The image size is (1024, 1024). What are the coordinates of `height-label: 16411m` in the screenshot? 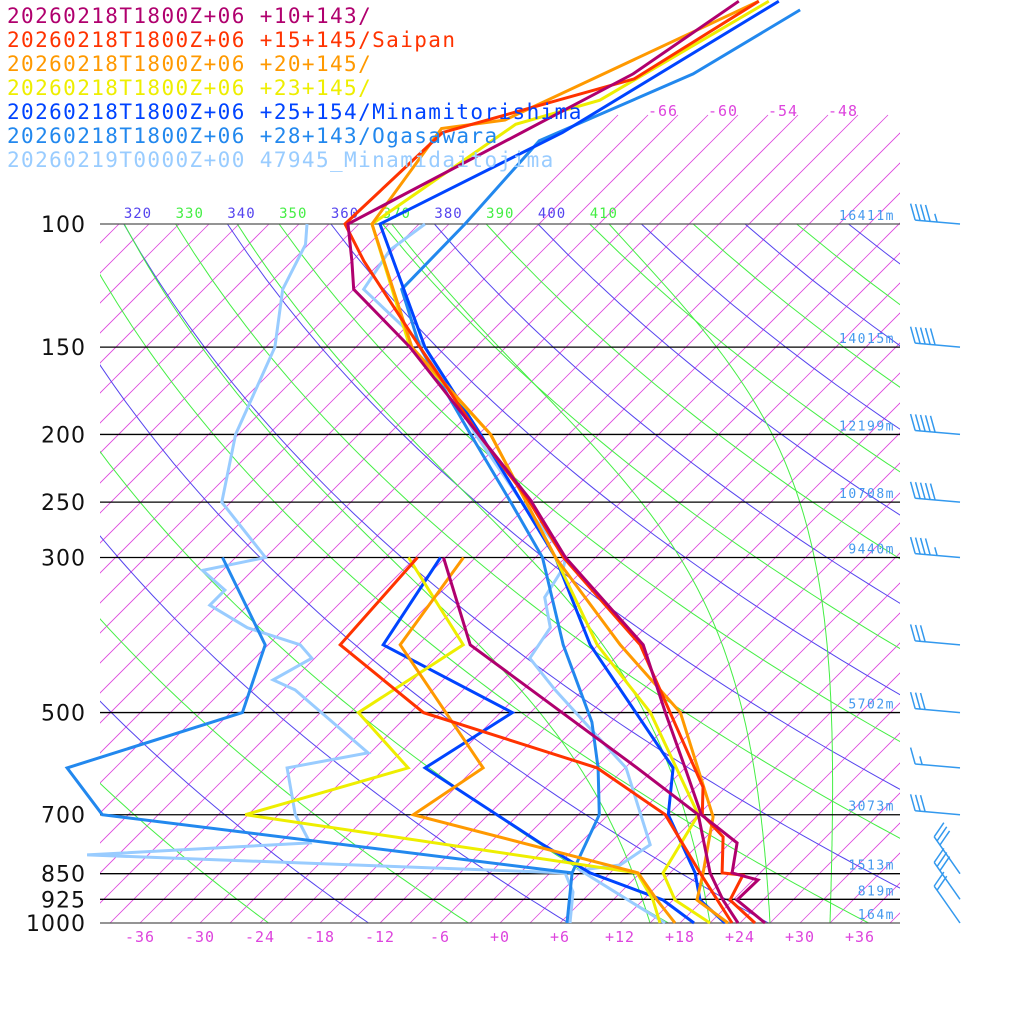 It's located at (867, 216).